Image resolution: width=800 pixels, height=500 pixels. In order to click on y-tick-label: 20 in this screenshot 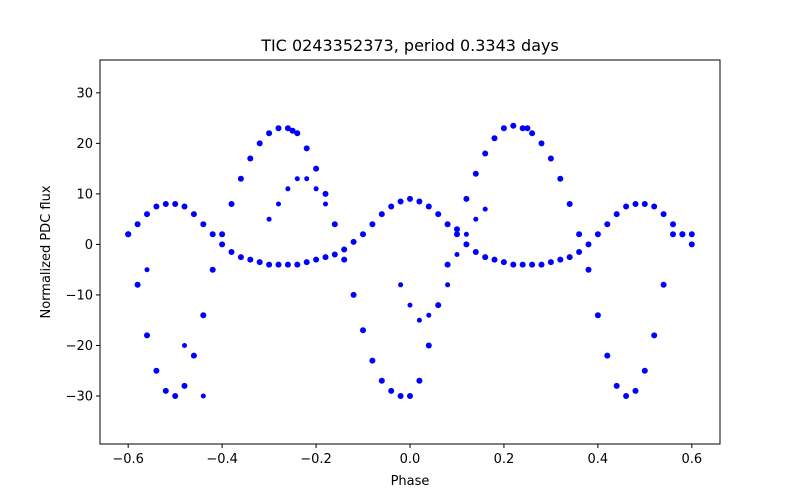, I will do `click(84, 144)`.